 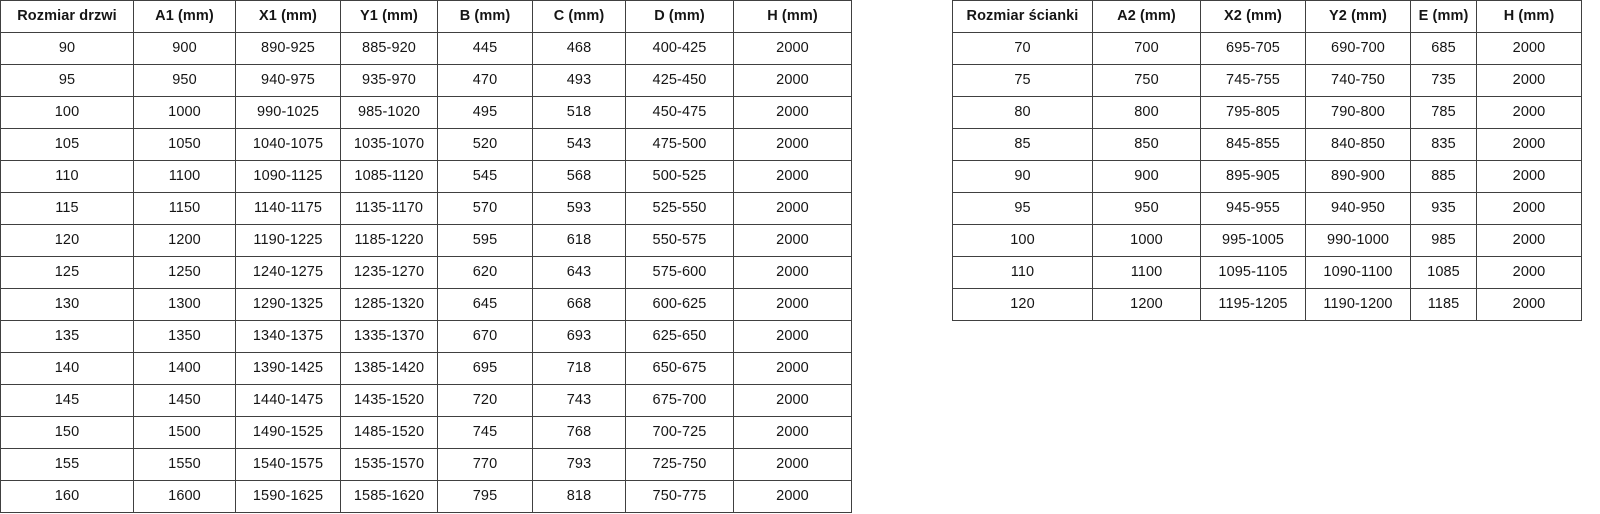 What do you see at coordinates (679, 496) in the screenshot?
I see `table-cell: 750-775` at bounding box center [679, 496].